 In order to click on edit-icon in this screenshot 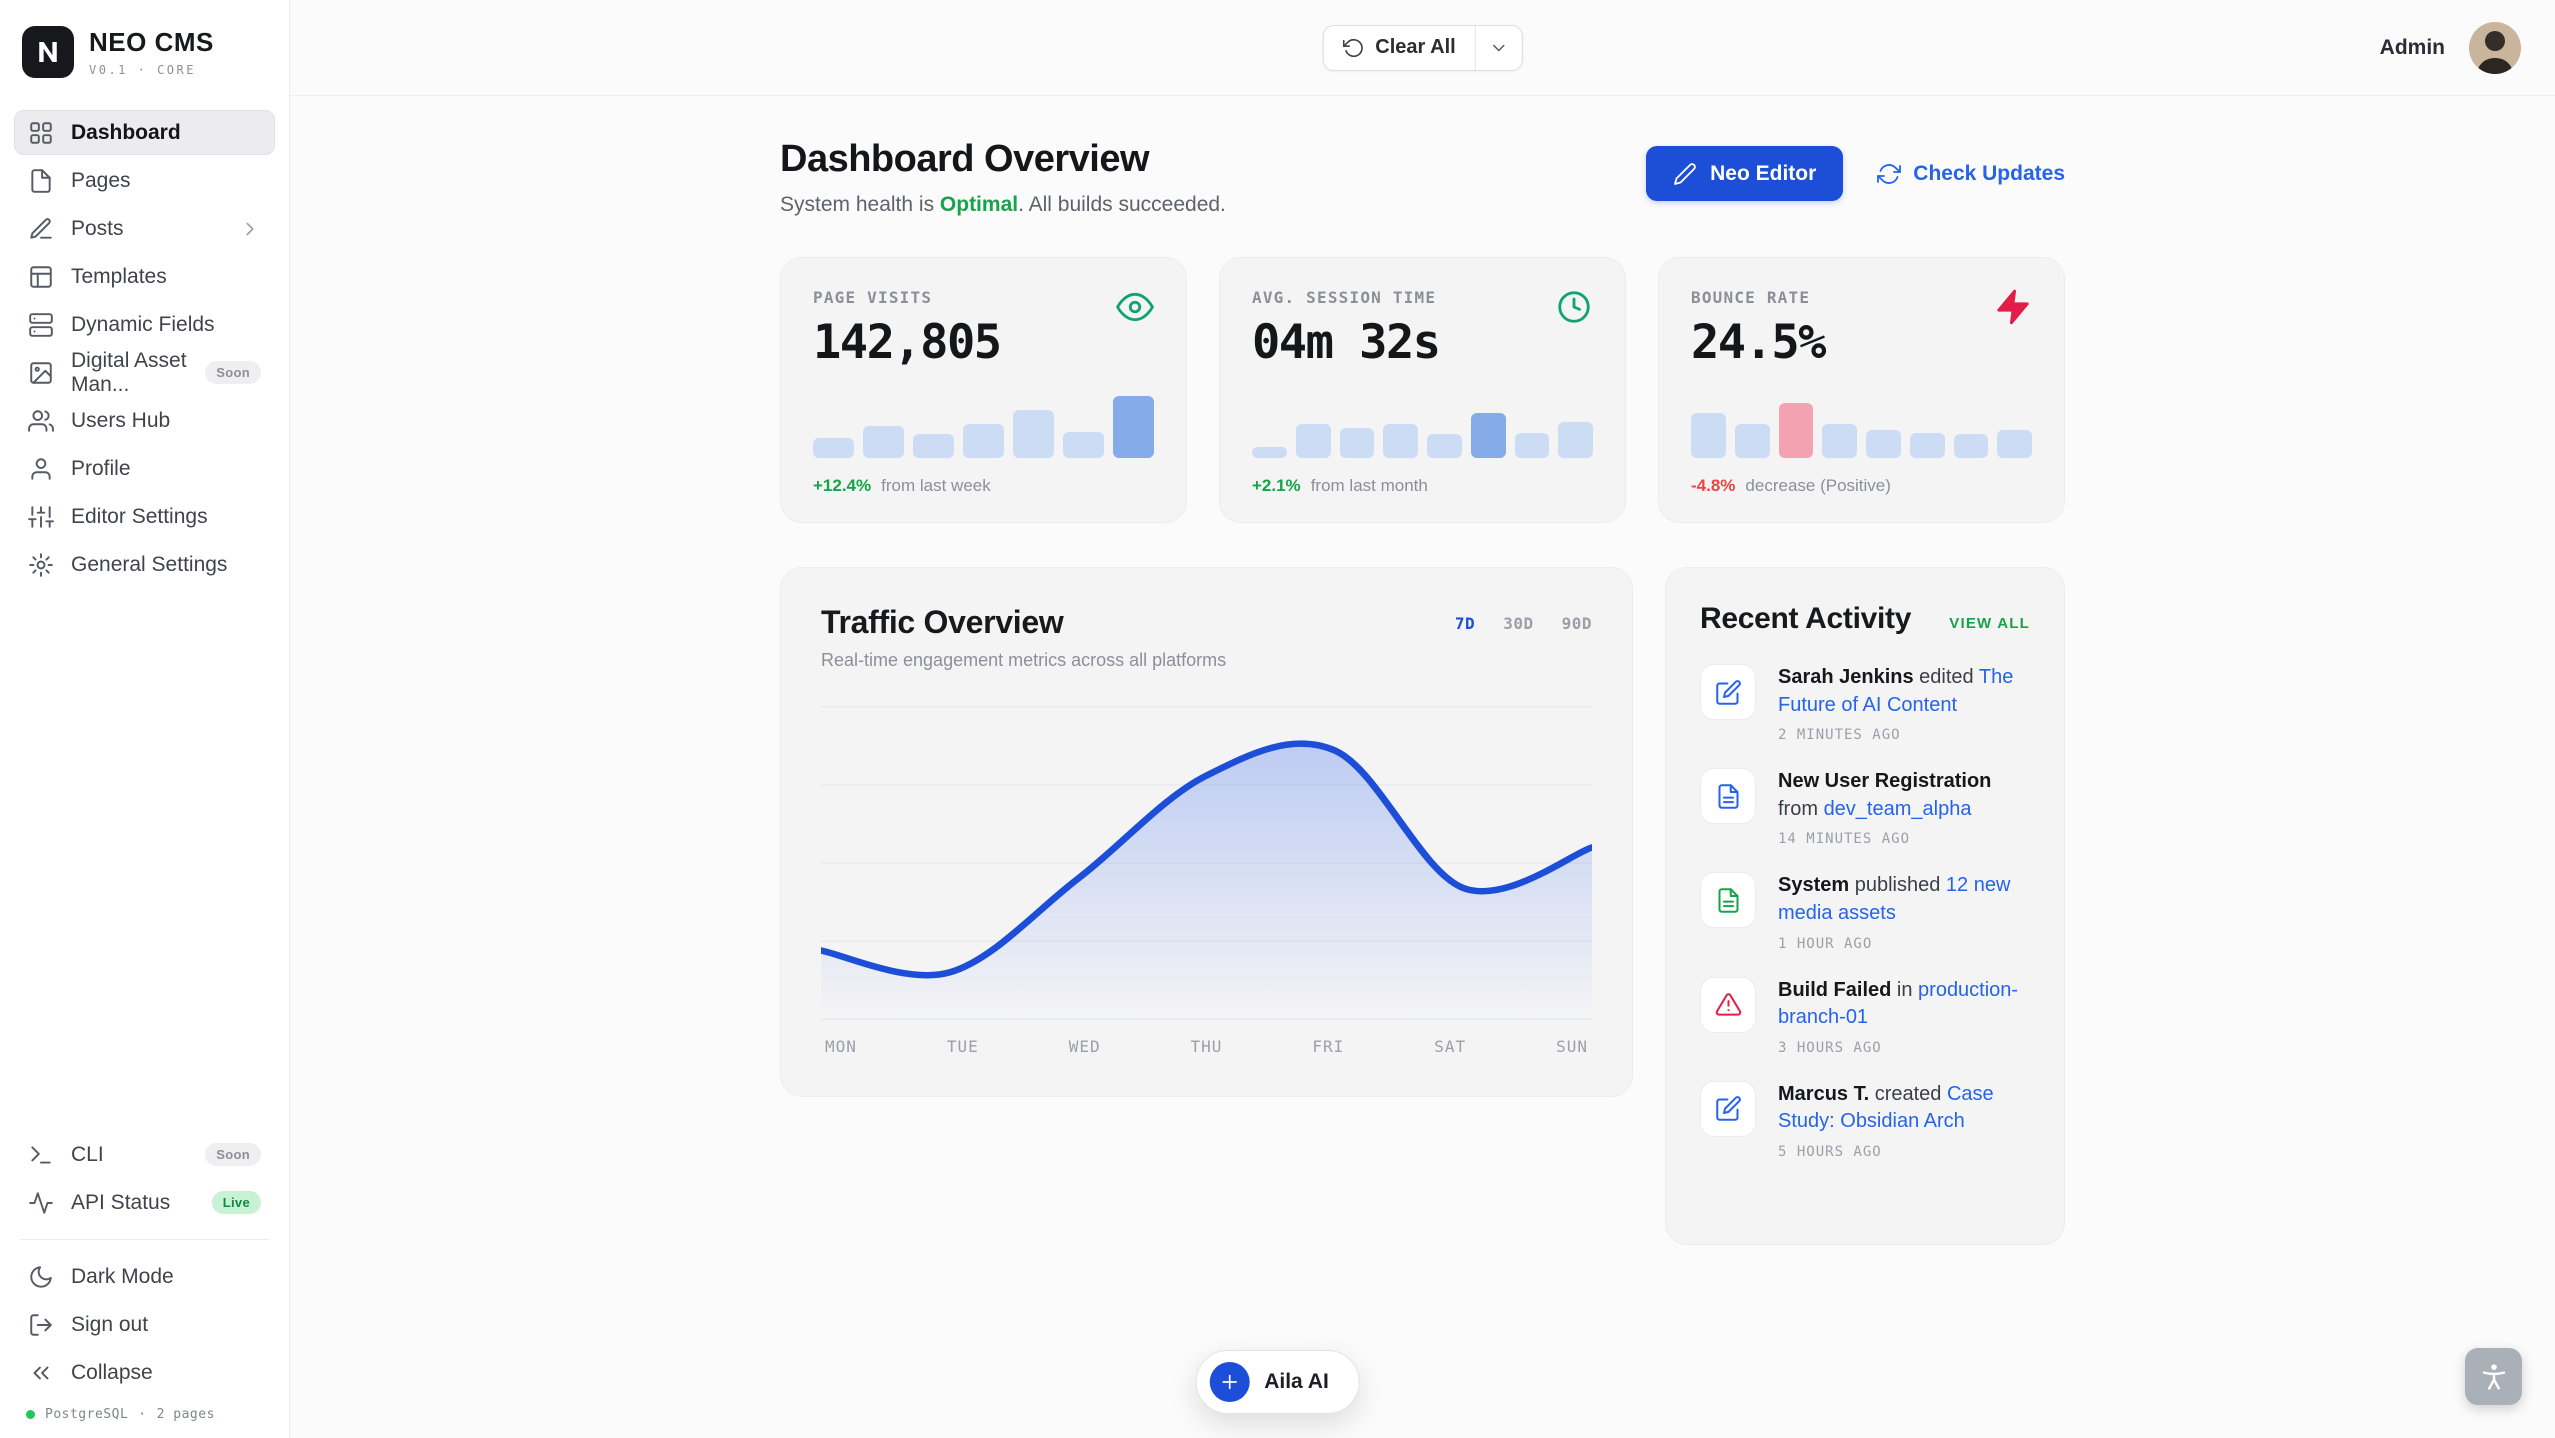, I will do `click(1728, 692)`.